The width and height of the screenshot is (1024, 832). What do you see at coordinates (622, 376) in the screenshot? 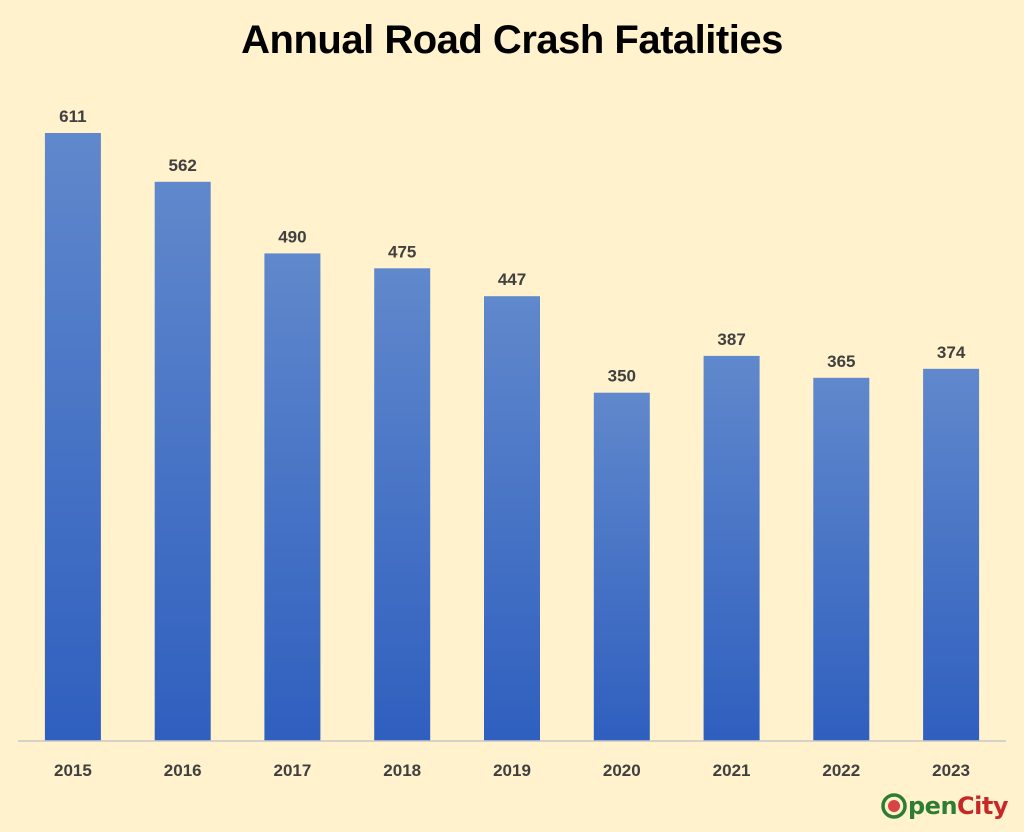
I see `data-label-2020: 350` at bounding box center [622, 376].